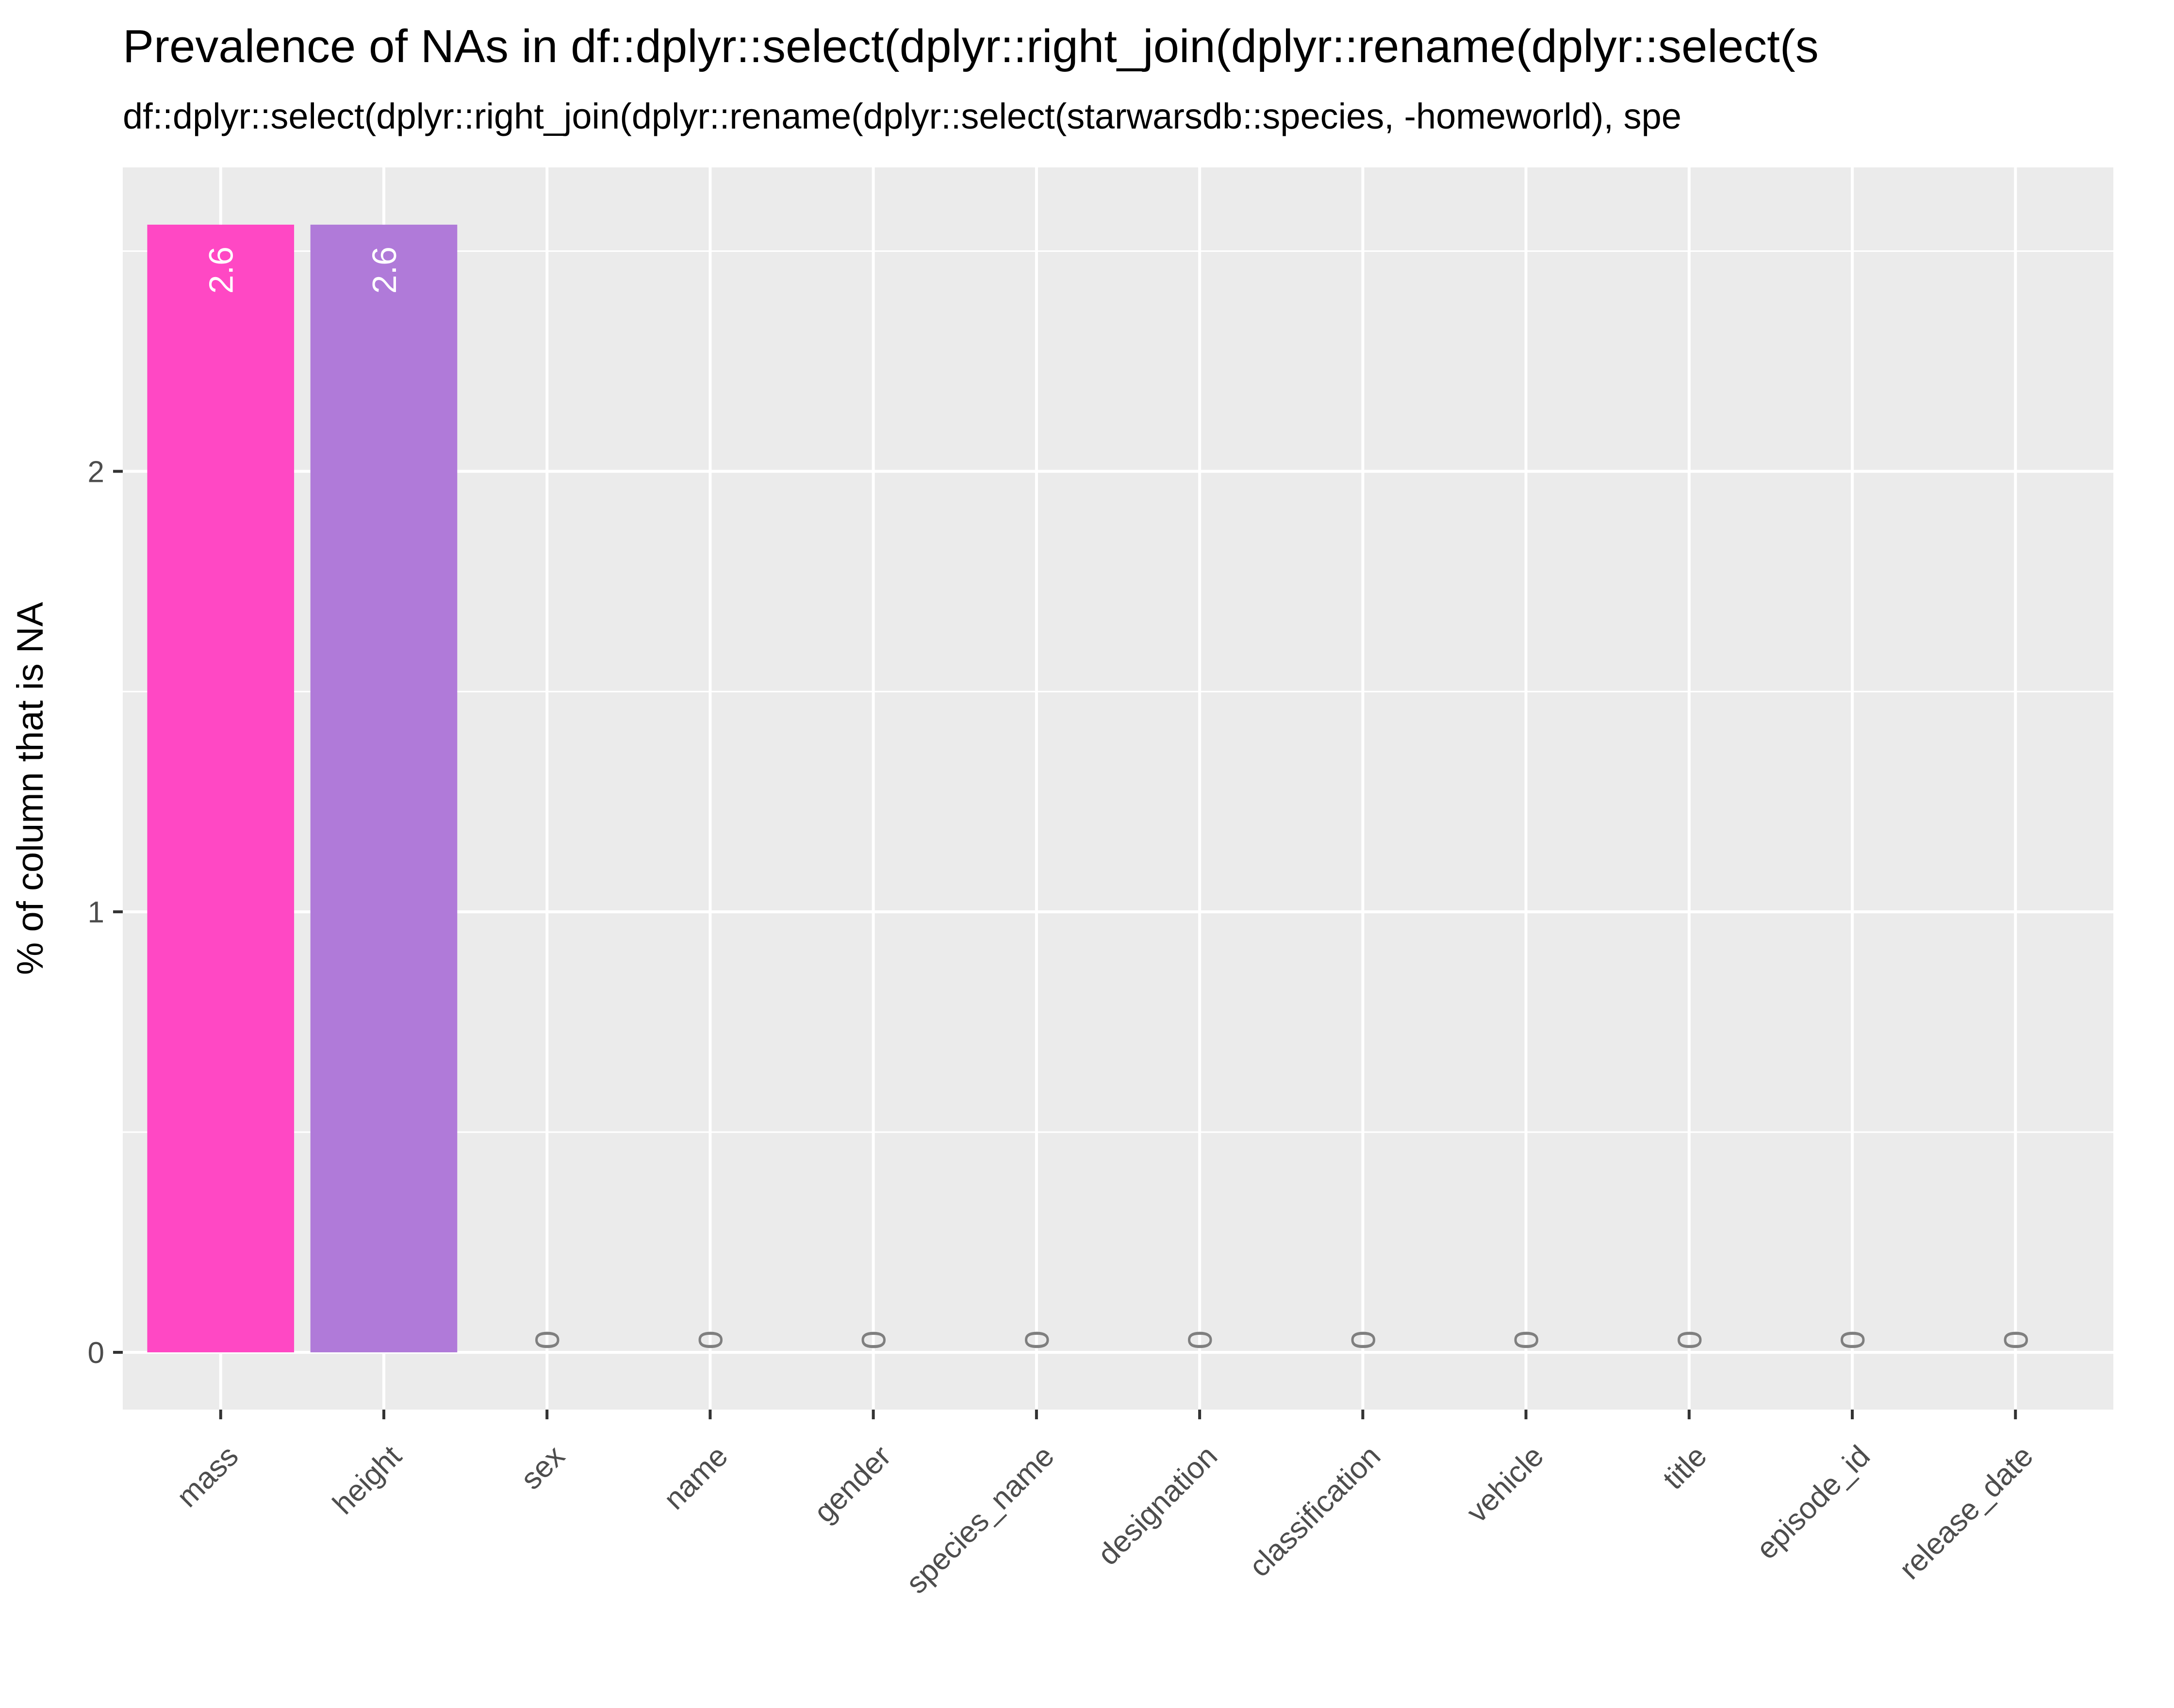 This screenshot has width=2174, height=1708. Describe the element at coordinates (1315, 1511) in the screenshot. I see `x-tick-label: classification` at that location.